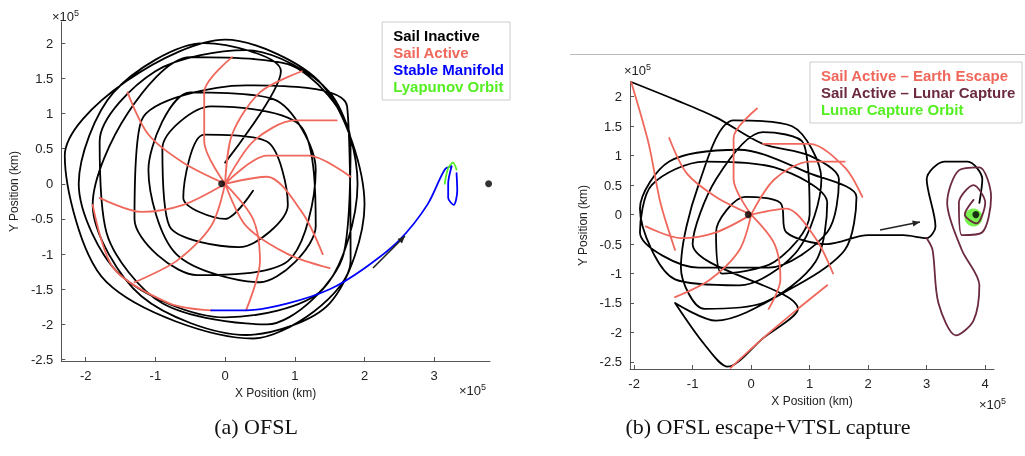  Describe the element at coordinates (918, 92) in the screenshot. I see `text: Sail Active – Lunar Capture` at that location.